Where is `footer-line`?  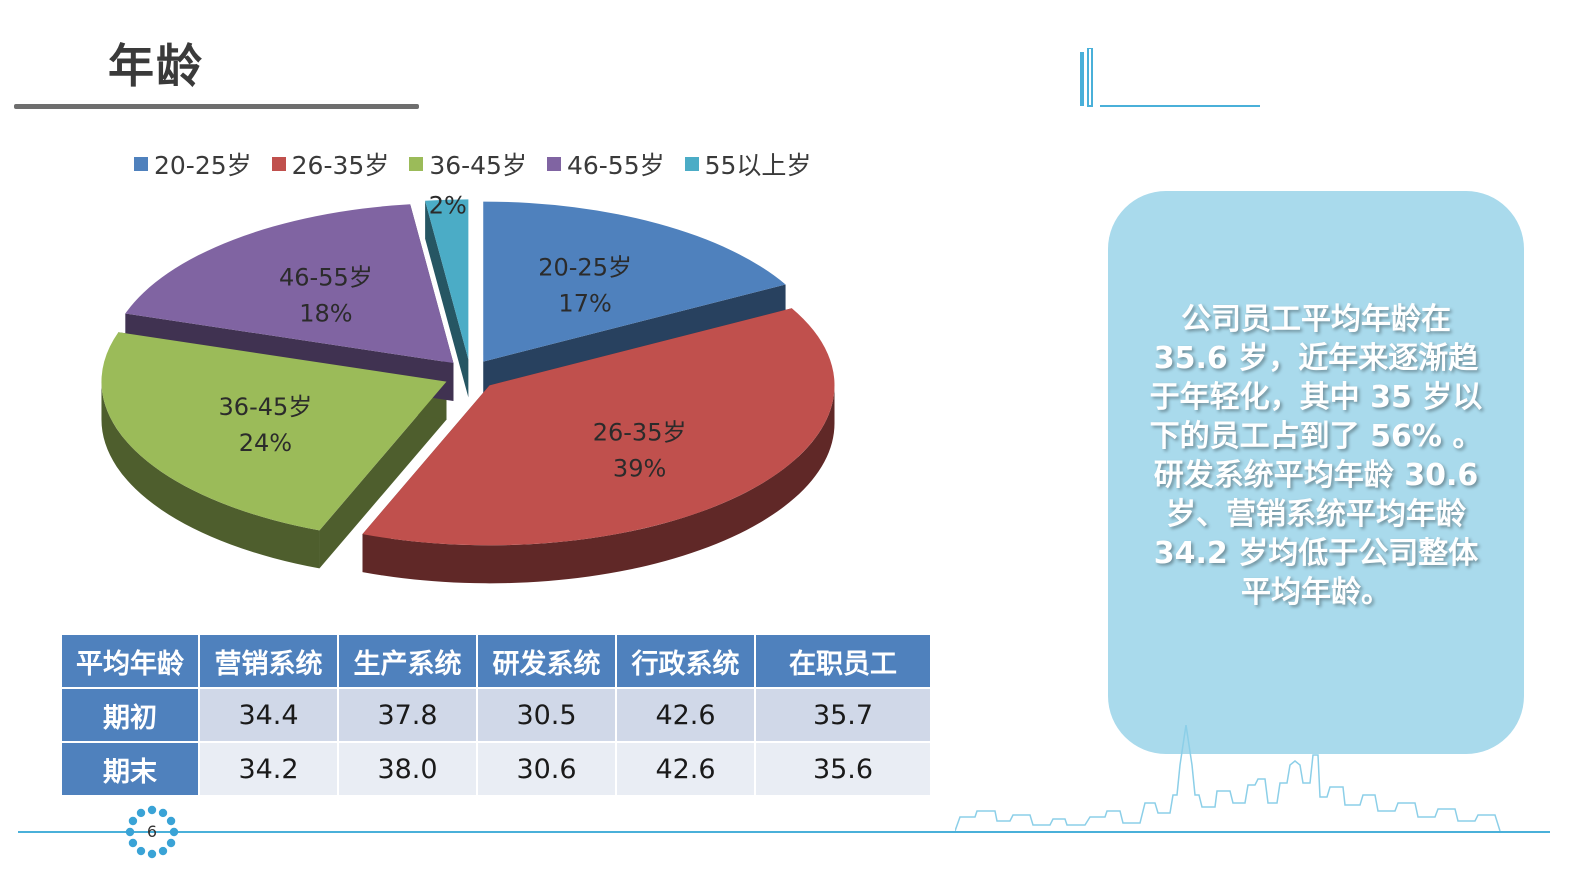
footer-line is located at coordinates (784, 832).